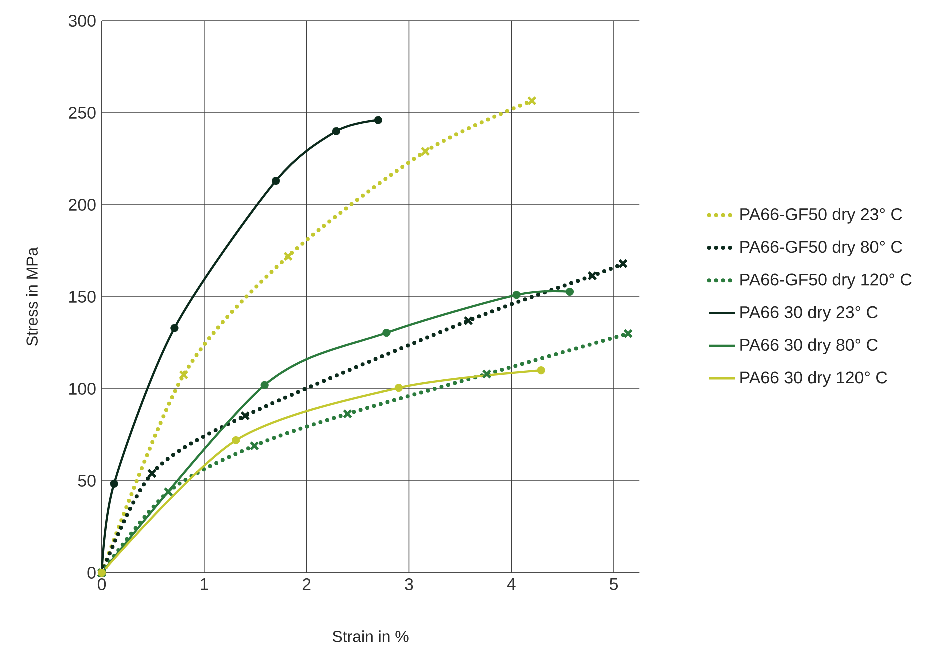  I want to click on x-tick-label: 3, so click(409, 584).